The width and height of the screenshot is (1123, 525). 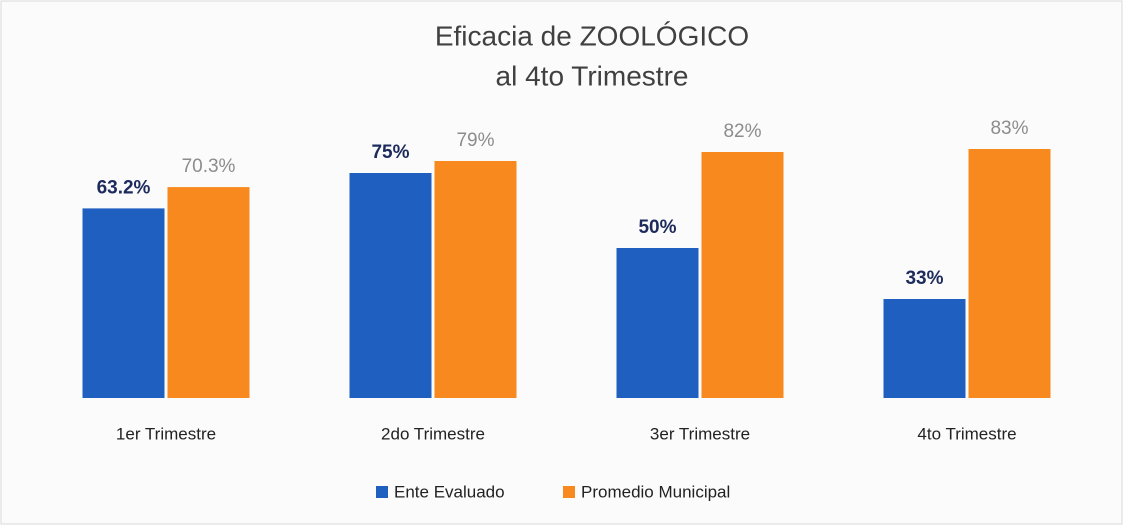 What do you see at coordinates (742, 131) in the screenshot?
I see `data-label: 82%` at bounding box center [742, 131].